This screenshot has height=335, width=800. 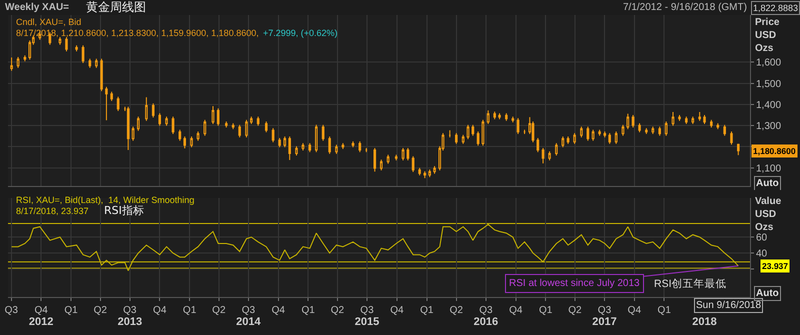 What do you see at coordinates (767, 35) in the screenshot?
I see `y-axis-title: Price USD Ozs` at bounding box center [767, 35].